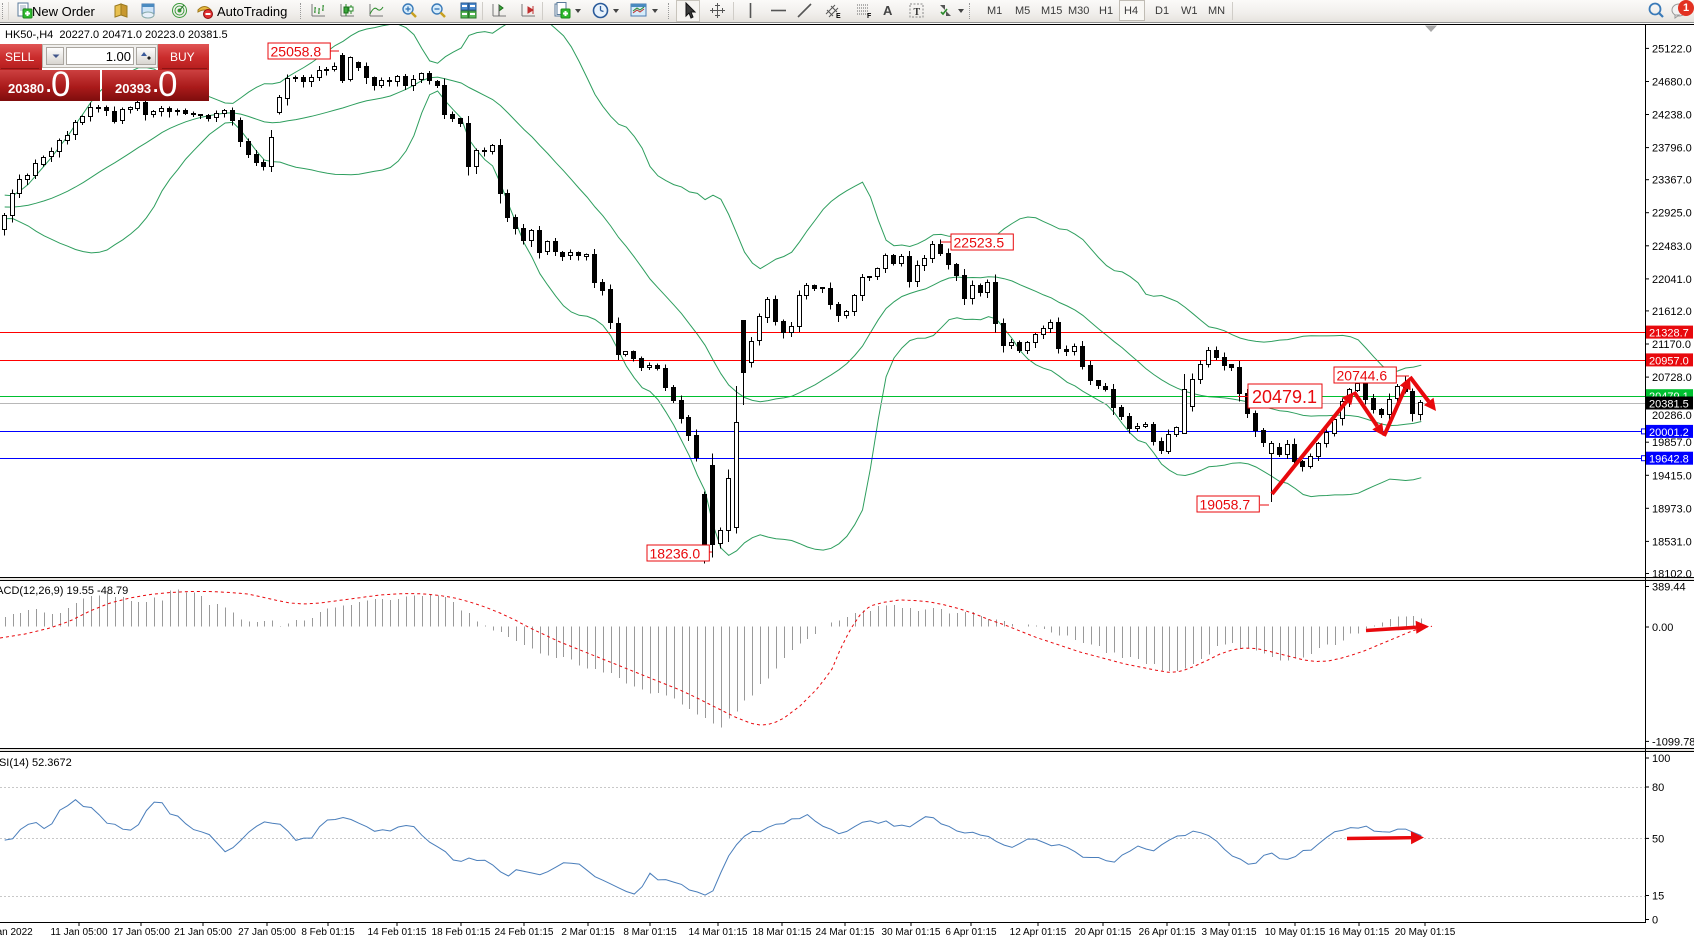 This screenshot has height=946, width=1694. I want to click on svg-text: 10 May 01:15, so click(1295, 932).